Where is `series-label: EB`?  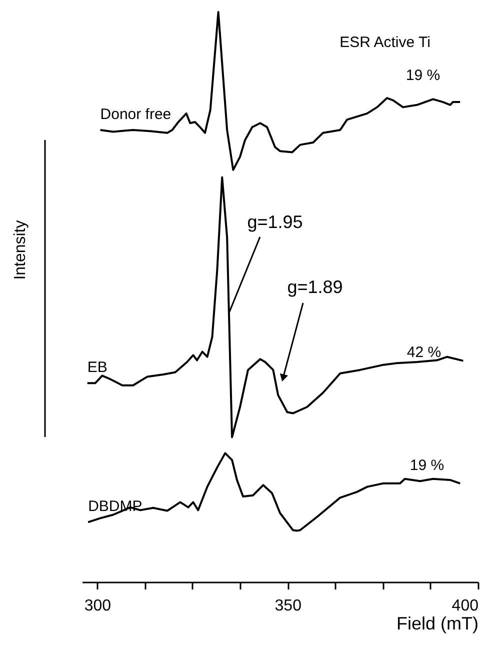
series-label: EB is located at coordinates (97, 367).